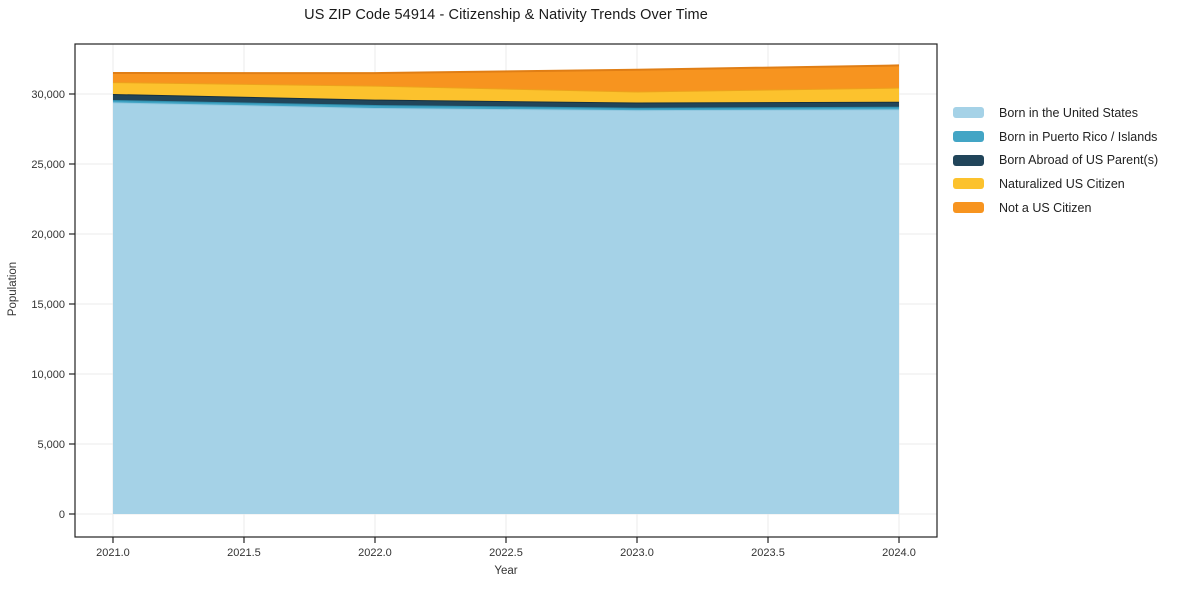 This screenshot has height=590, width=1189. I want to click on legend-item: Not a US Citizen, so click(1055, 208).